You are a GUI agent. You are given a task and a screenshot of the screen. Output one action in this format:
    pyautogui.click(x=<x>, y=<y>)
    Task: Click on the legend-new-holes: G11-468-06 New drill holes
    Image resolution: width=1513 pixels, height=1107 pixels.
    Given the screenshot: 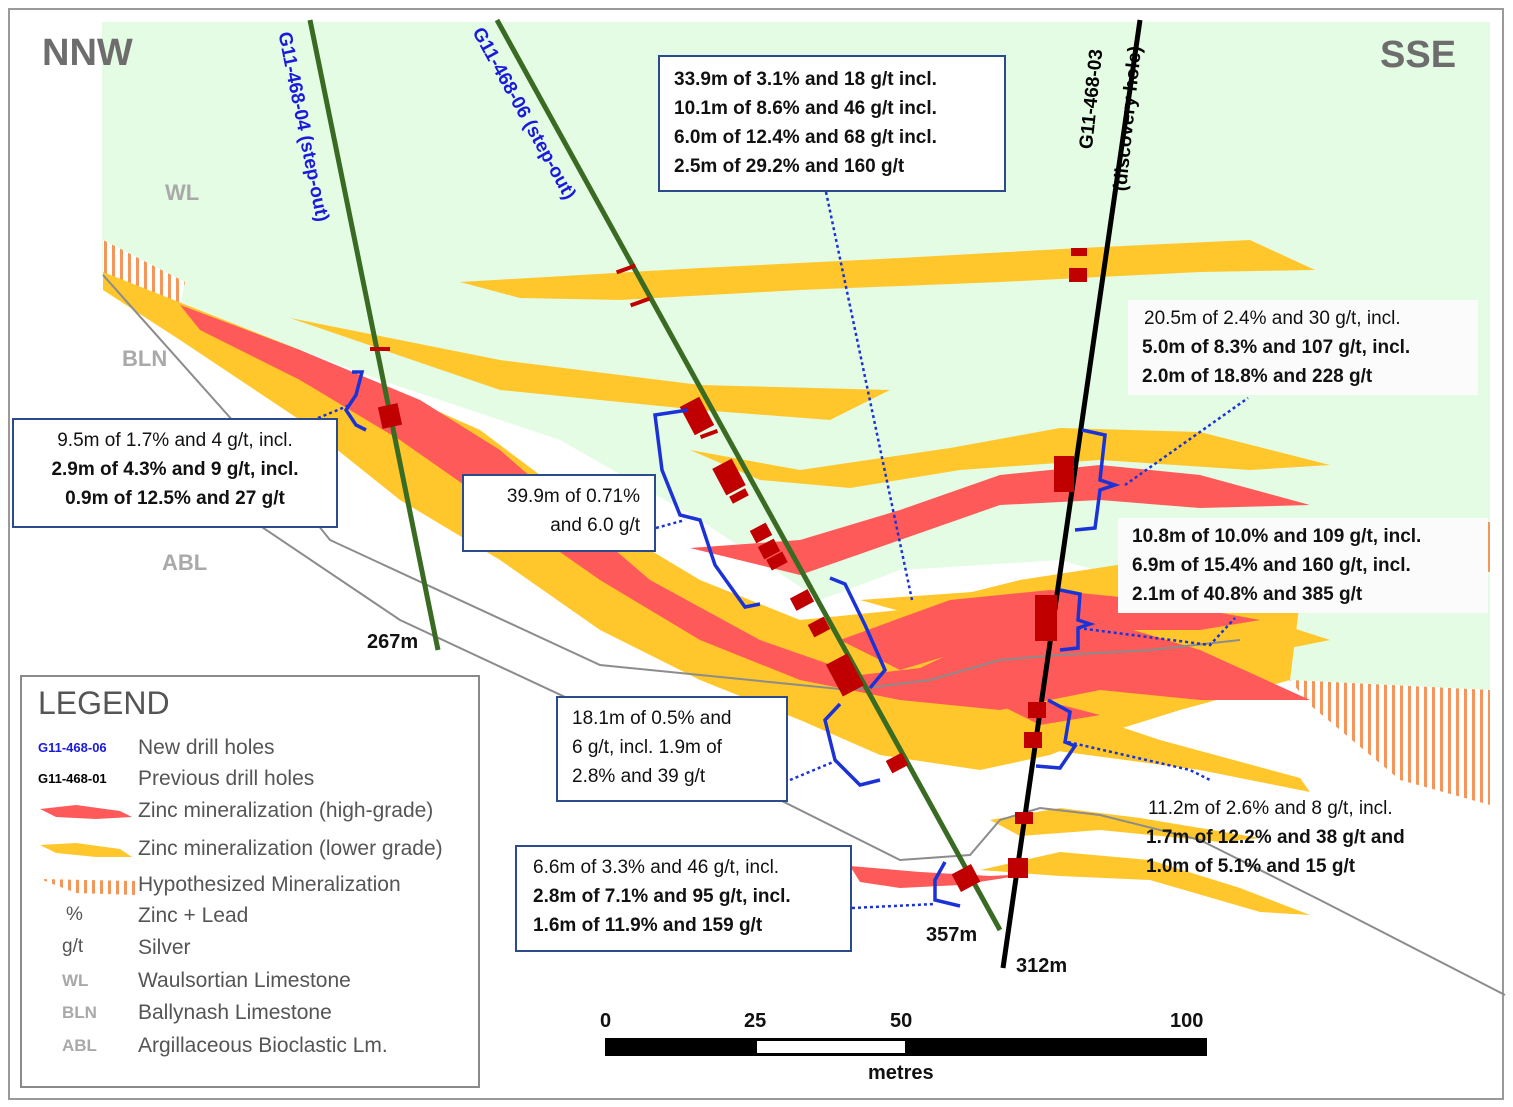 What is the action you would take?
    pyautogui.click(x=250, y=749)
    